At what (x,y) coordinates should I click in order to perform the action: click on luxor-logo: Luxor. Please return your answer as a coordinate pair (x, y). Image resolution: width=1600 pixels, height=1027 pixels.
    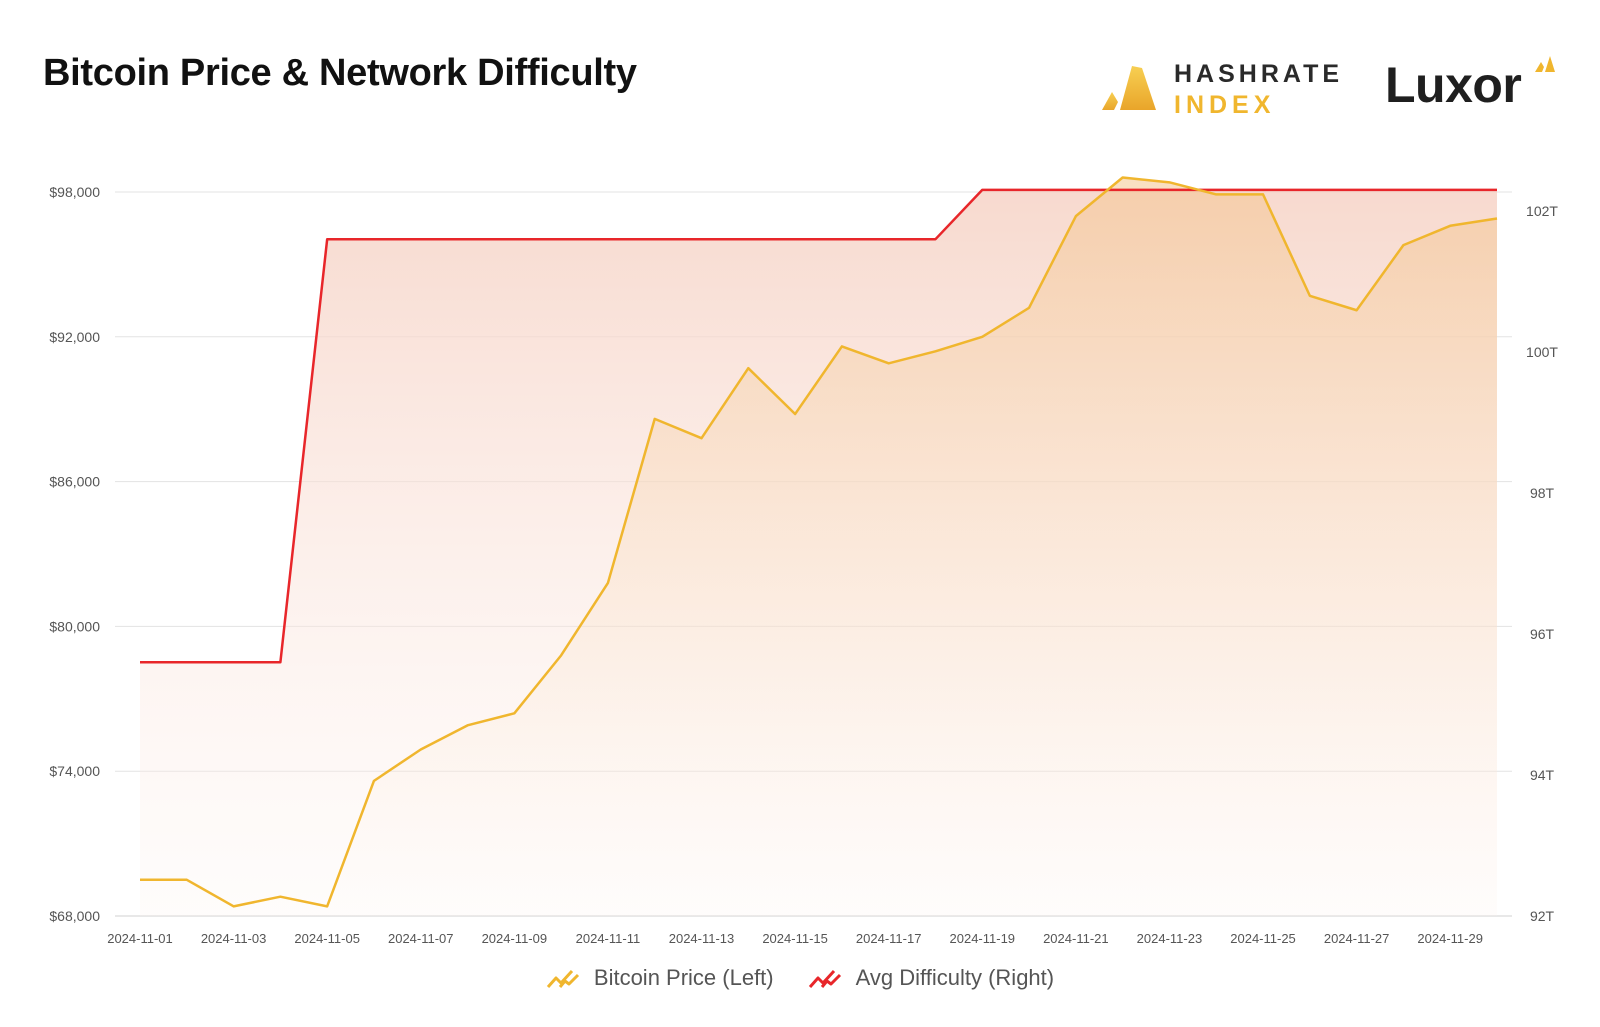
    Looking at the image, I should click on (1475, 87).